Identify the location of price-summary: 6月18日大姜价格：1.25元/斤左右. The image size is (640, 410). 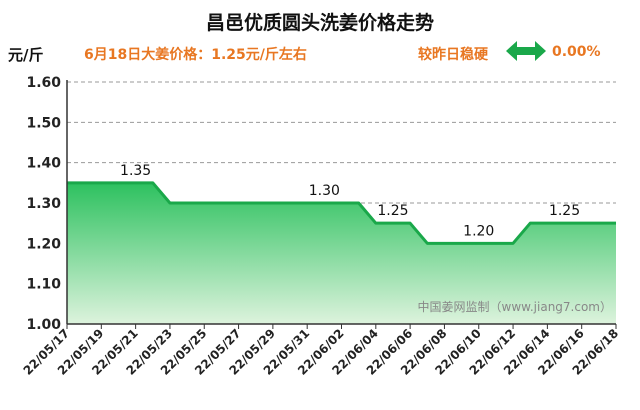
(195, 55).